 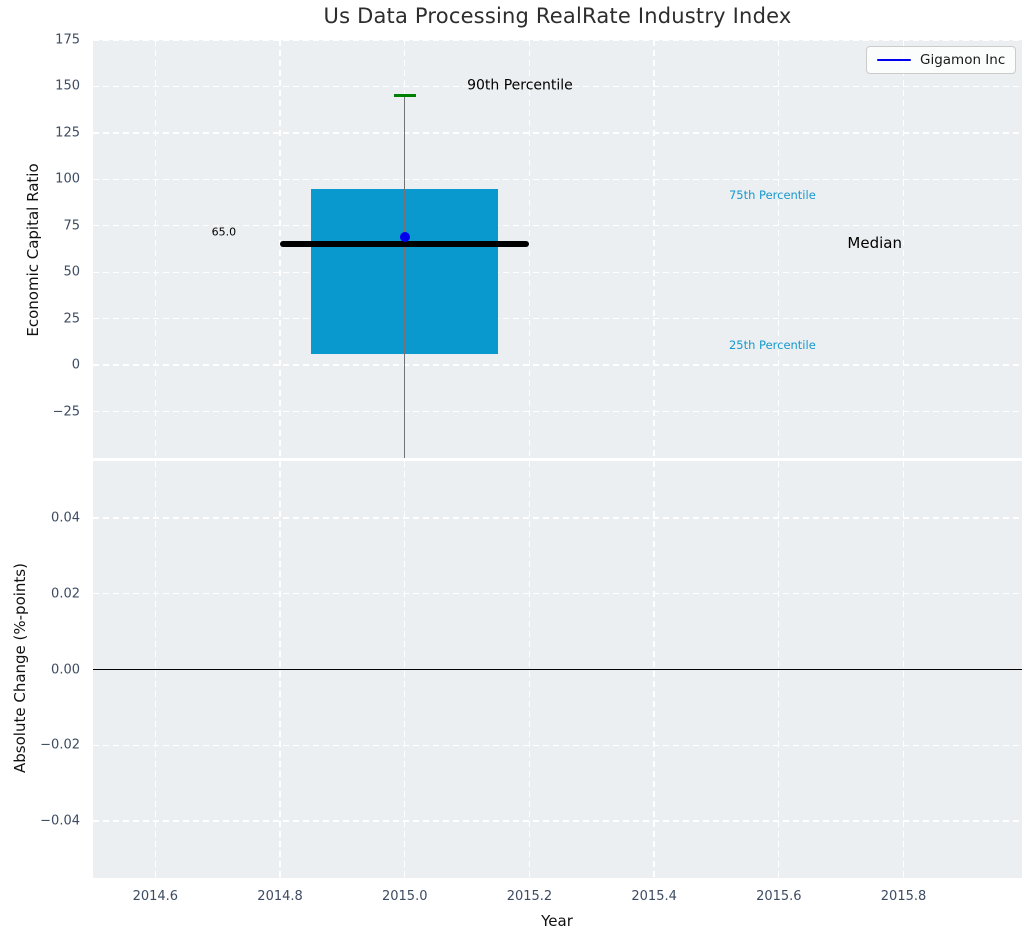 What do you see at coordinates (874, 243) in the screenshot?
I see `annotation-median: Median` at bounding box center [874, 243].